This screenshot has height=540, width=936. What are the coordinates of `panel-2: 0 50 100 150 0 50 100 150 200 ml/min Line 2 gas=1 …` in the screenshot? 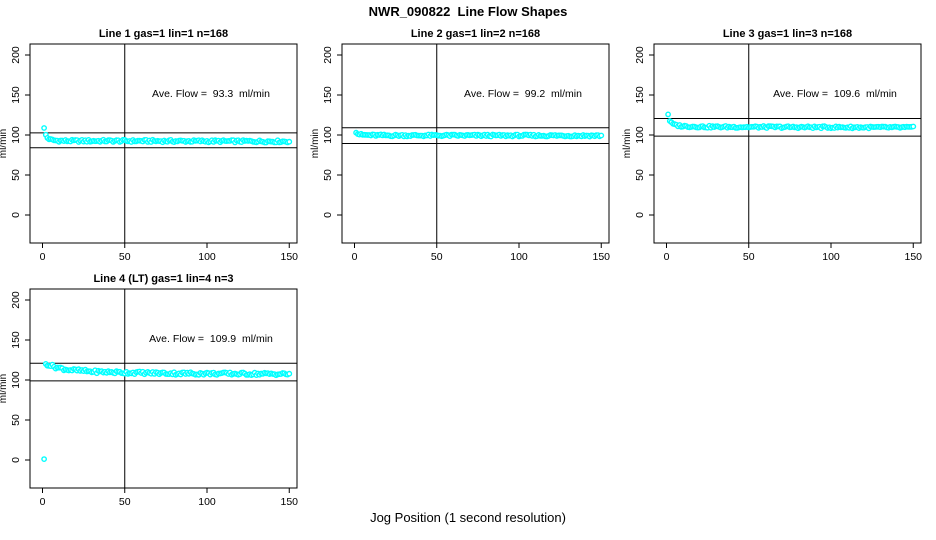 It's located at (460, 145).